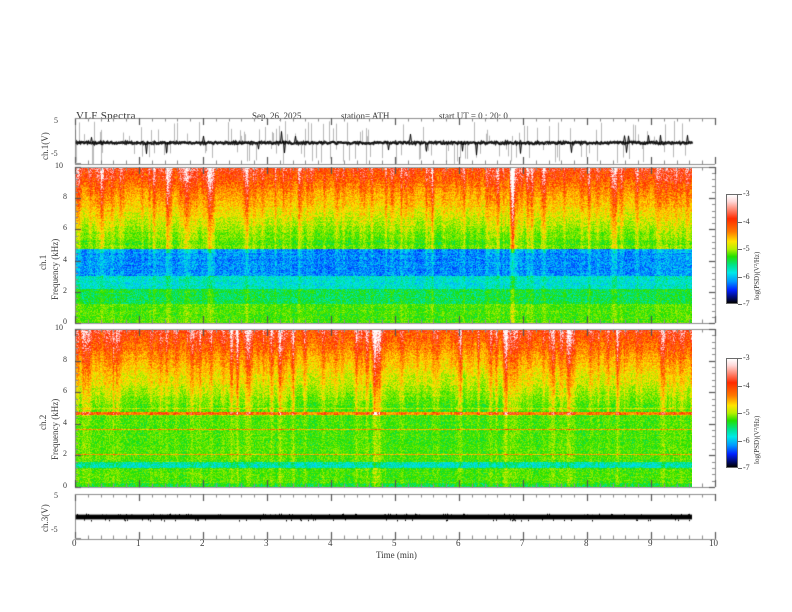 The width and height of the screenshot is (792, 612). What do you see at coordinates (65, 290) in the screenshot?
I see `ch1_spec-ytick-2: 2` at bounding box center [65, 290].